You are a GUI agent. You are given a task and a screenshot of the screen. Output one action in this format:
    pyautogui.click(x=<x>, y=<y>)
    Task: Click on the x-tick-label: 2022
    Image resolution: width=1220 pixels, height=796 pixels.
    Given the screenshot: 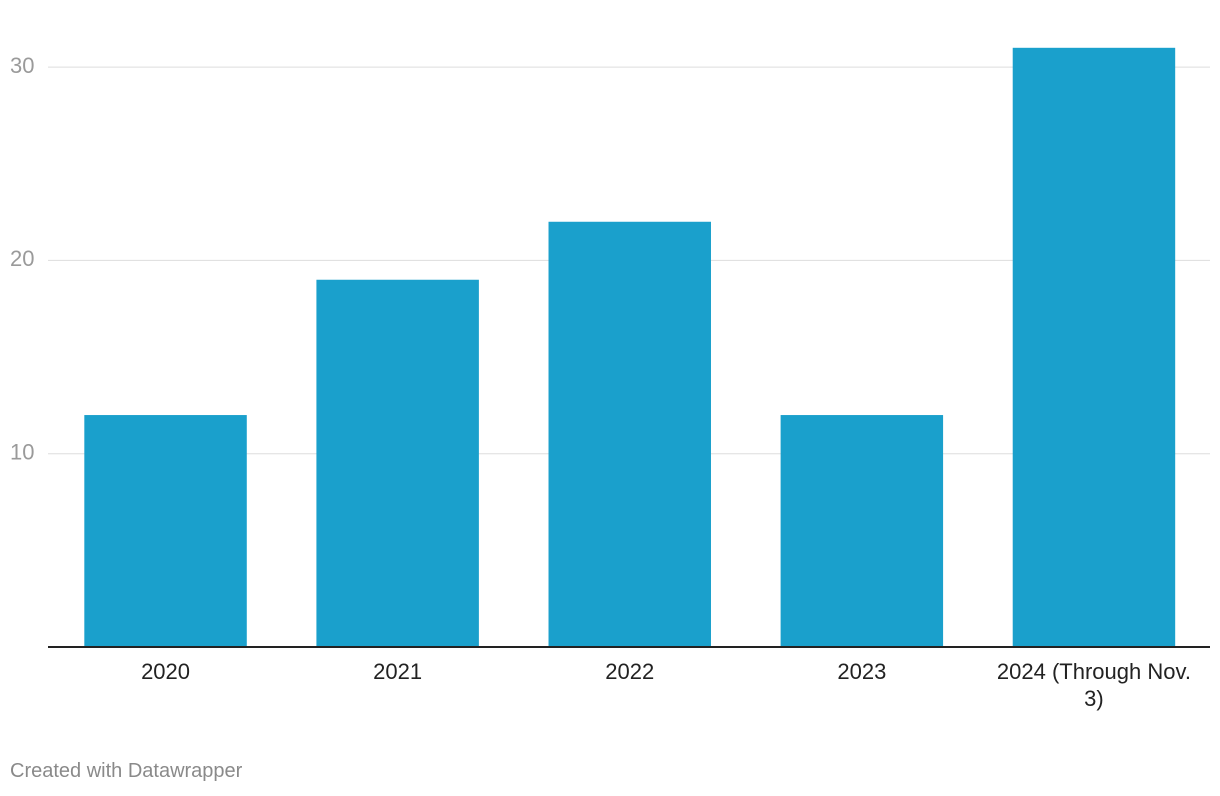 What is the action you would take?
    pyautogui.click(x=630, y=671)
    